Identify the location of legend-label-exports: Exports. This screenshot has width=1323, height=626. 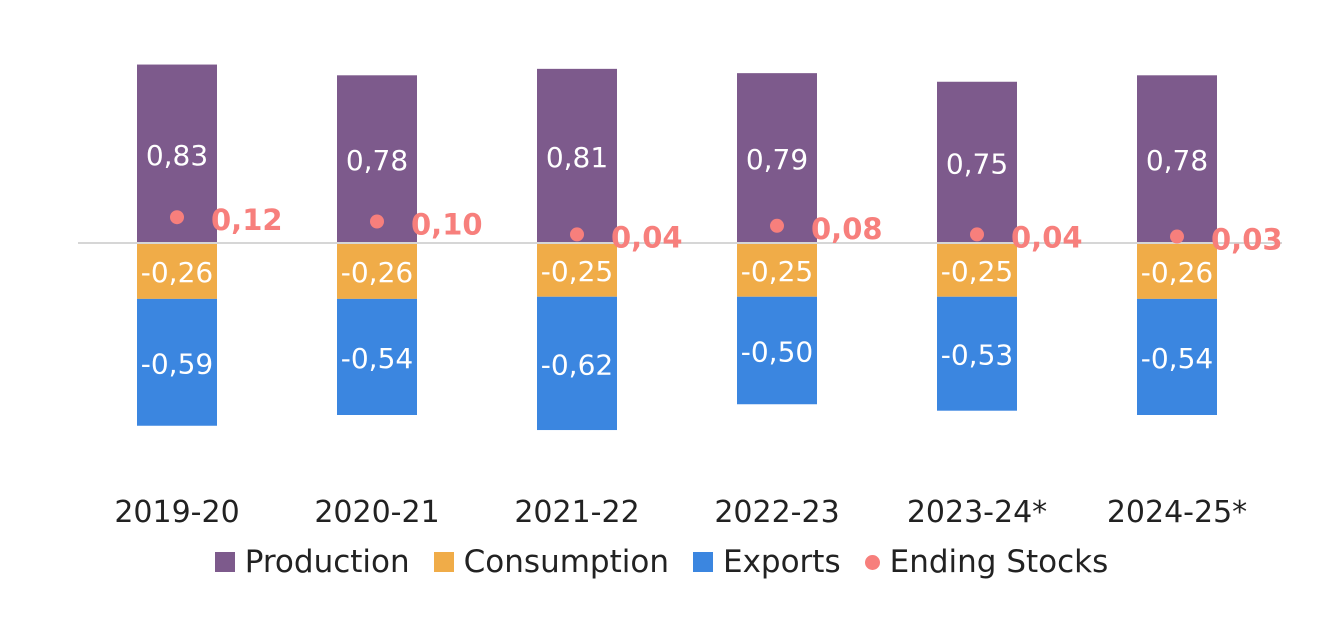
(781, 562).